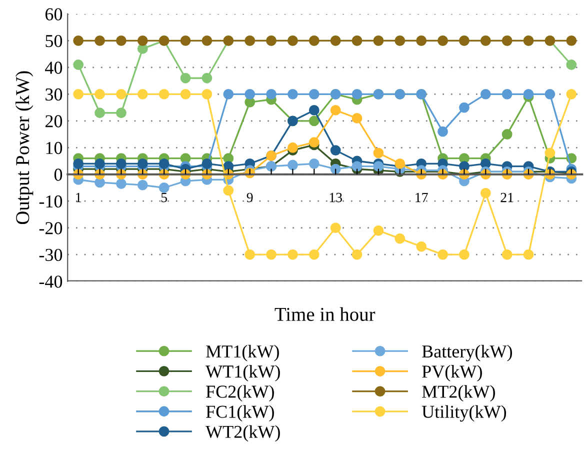  I want to click on legend-label: MT2(kW), so click(458, 393).